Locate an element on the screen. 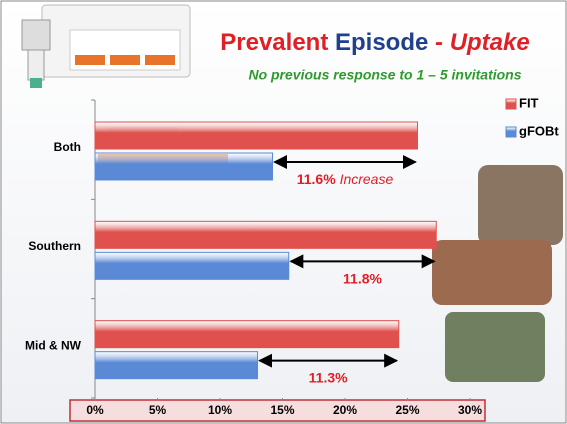  x-tick-label: 10% is located at coordinates (220, 410).